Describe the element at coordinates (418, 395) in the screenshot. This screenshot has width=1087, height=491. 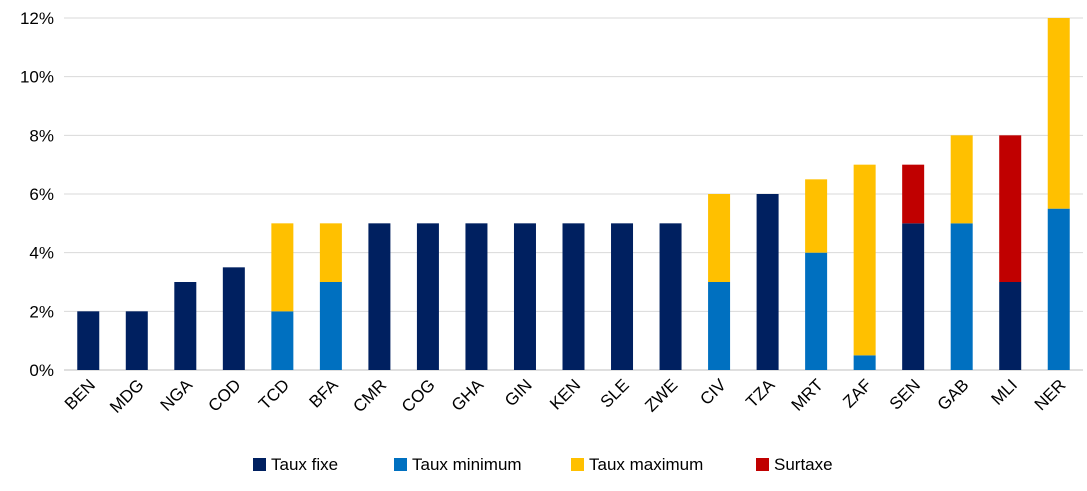
I see `x-tick-label: COG` at that location.